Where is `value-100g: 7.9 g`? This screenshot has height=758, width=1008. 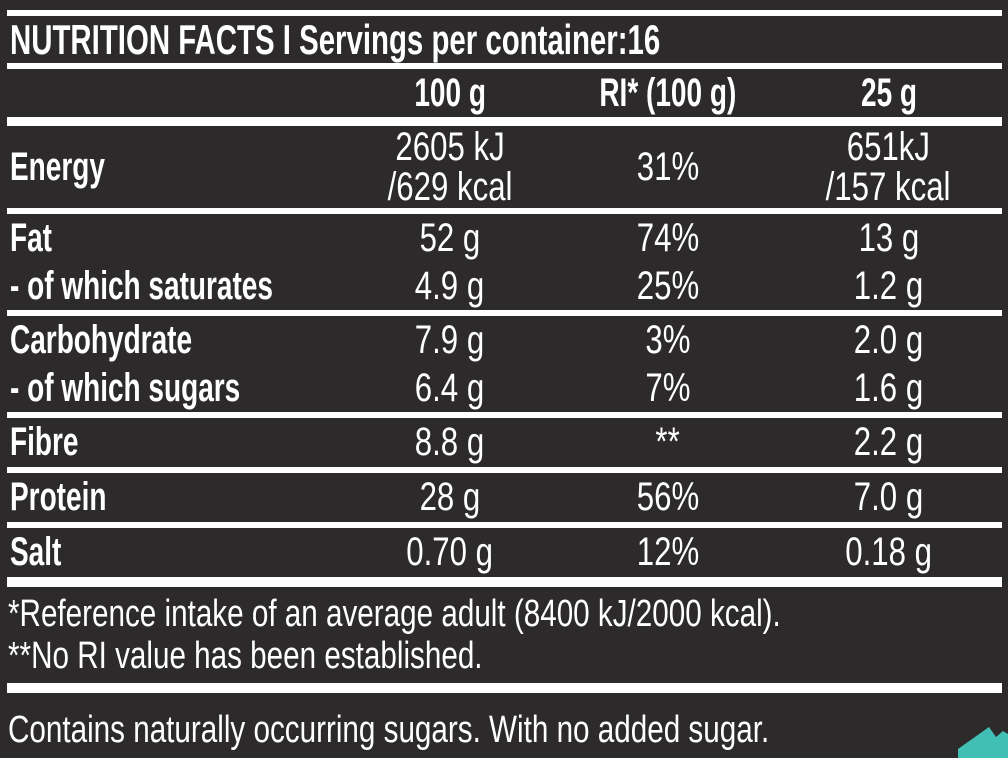 value-100g: 7.9 g is located at coordinates (450, 339).